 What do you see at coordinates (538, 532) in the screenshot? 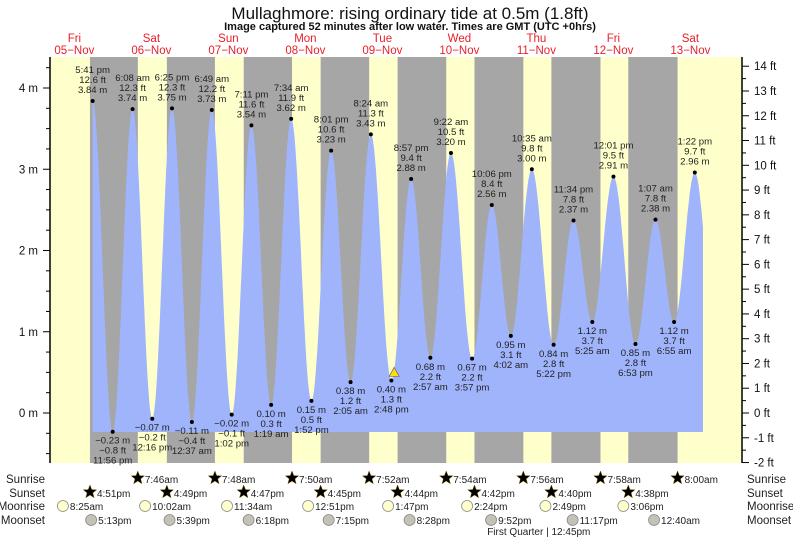
I see `moon-phase-label: First Quarter | 12:45pm` at bounding box center [538, 532].